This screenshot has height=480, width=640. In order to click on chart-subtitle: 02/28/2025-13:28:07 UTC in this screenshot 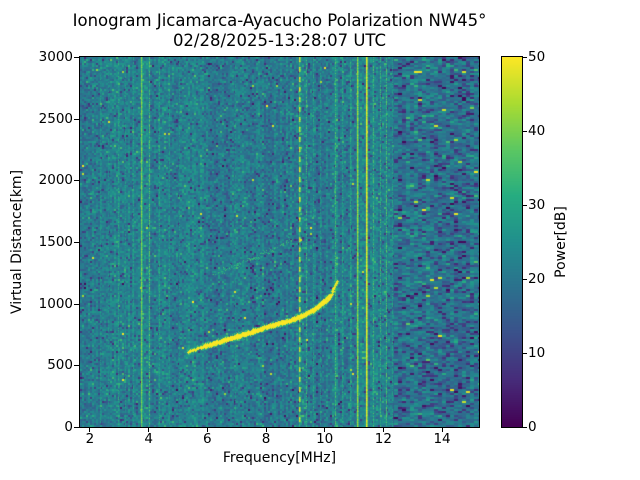, I will do `click(279, 40)`.